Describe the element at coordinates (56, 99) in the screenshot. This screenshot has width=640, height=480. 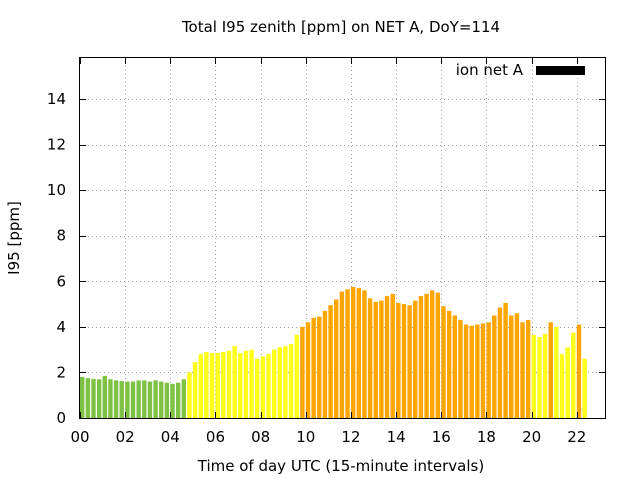
I see `y-tick-label: 14` at that location.